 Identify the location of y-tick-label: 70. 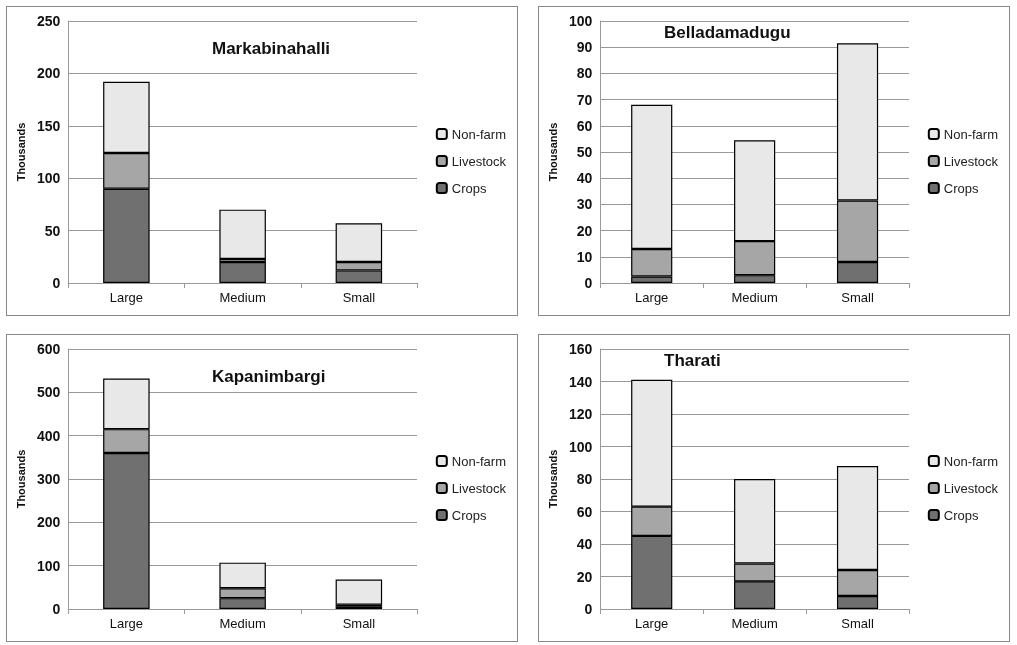
(584, 99).